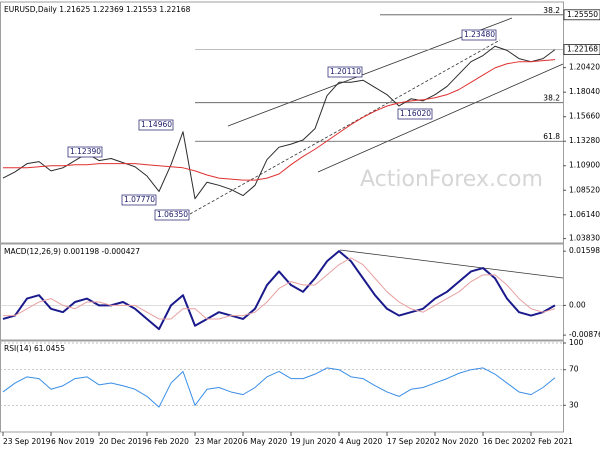 The image size is (600, 450). What do you see at coordinates (584, 250) in the screenshot?
I see `y-tick-label: 0.015983` at bounding box center [584, 250].